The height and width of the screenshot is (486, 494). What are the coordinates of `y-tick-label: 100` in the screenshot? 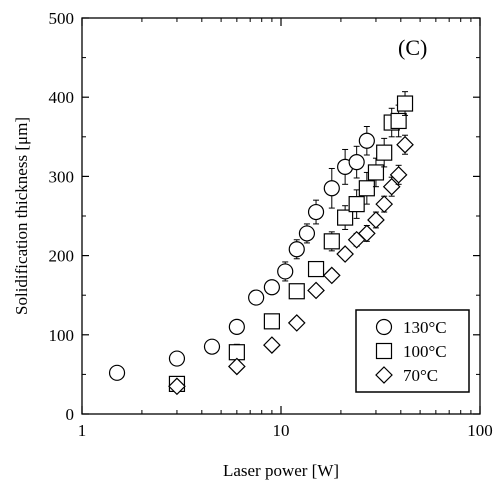 It's located at (62, 335).